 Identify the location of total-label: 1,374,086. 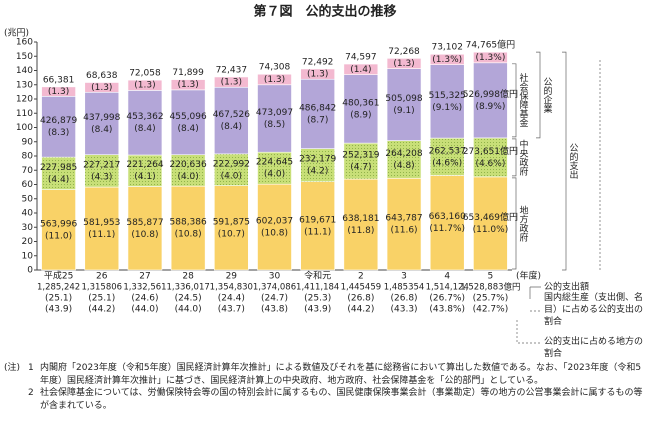
(274, 288).